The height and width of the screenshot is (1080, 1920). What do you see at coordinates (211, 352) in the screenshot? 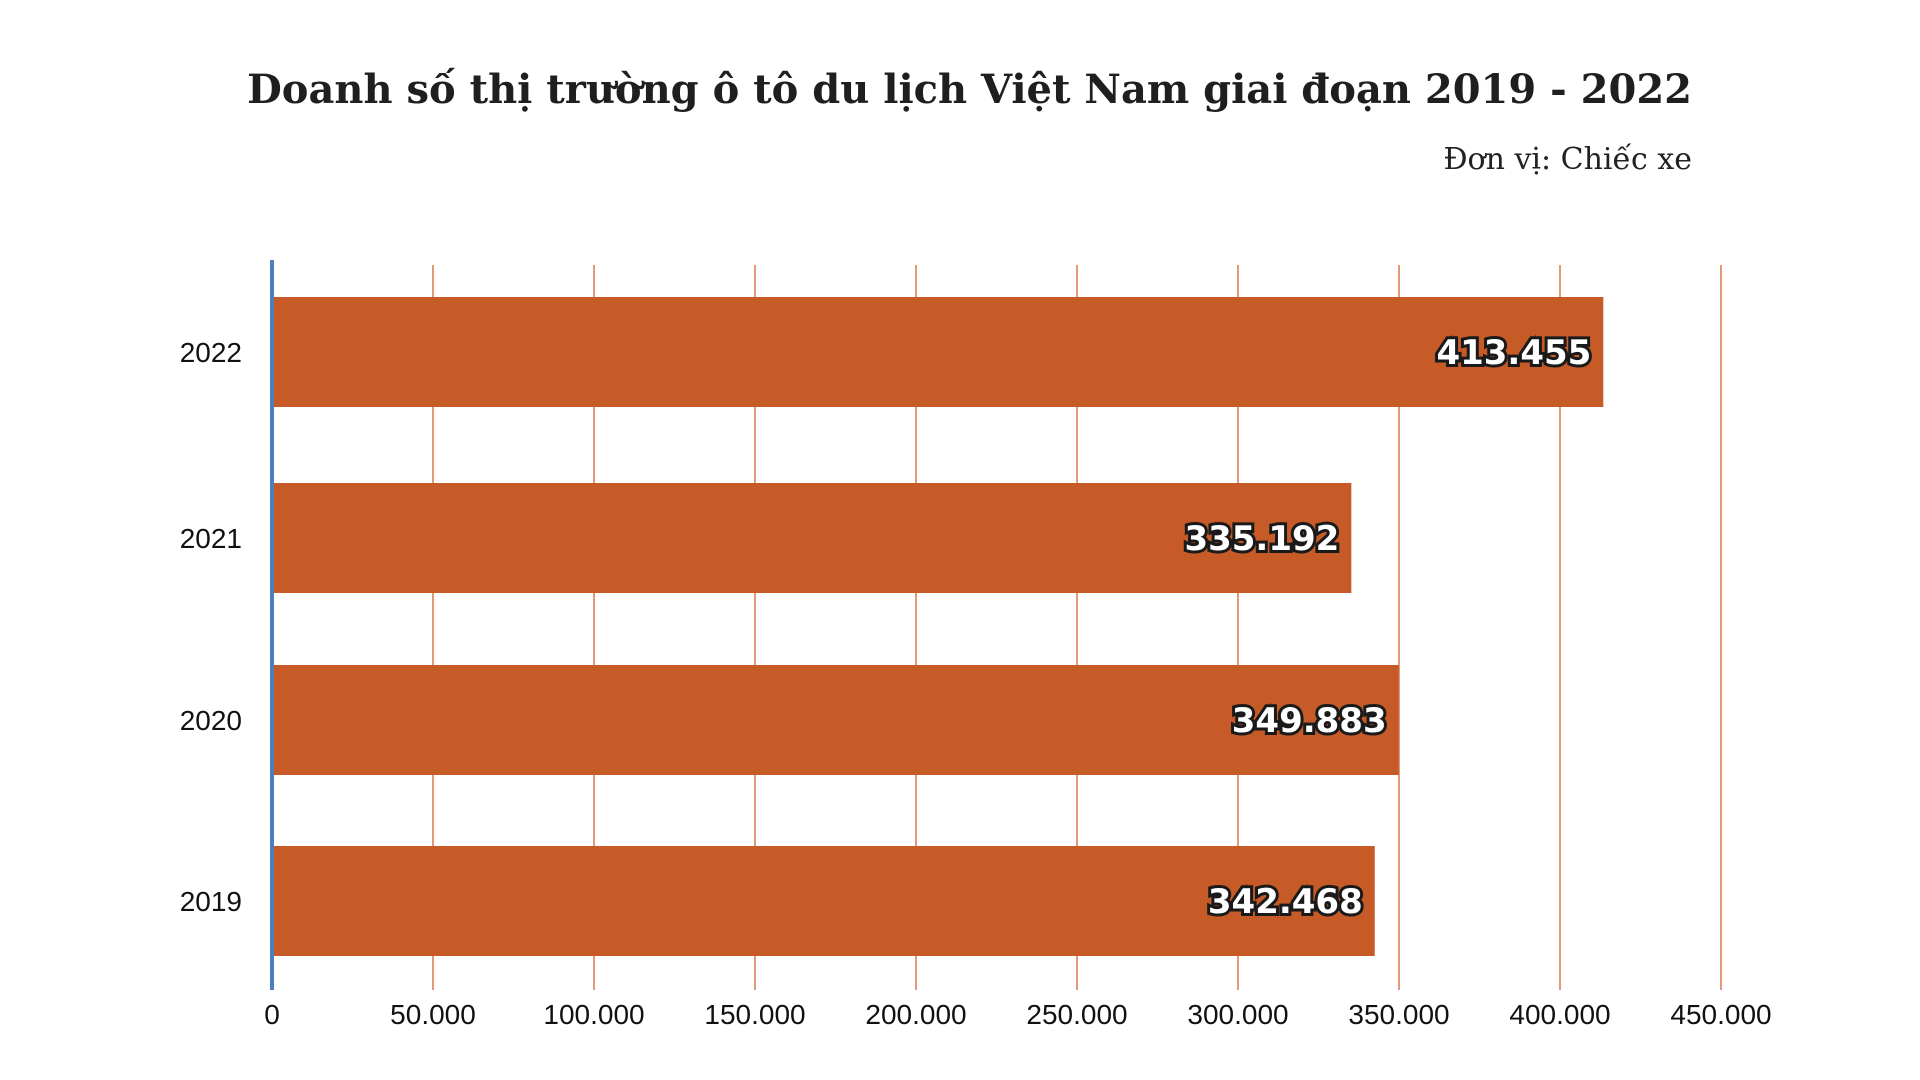
I see `category-label-2022: 2022` at bounding box center [211, 352].